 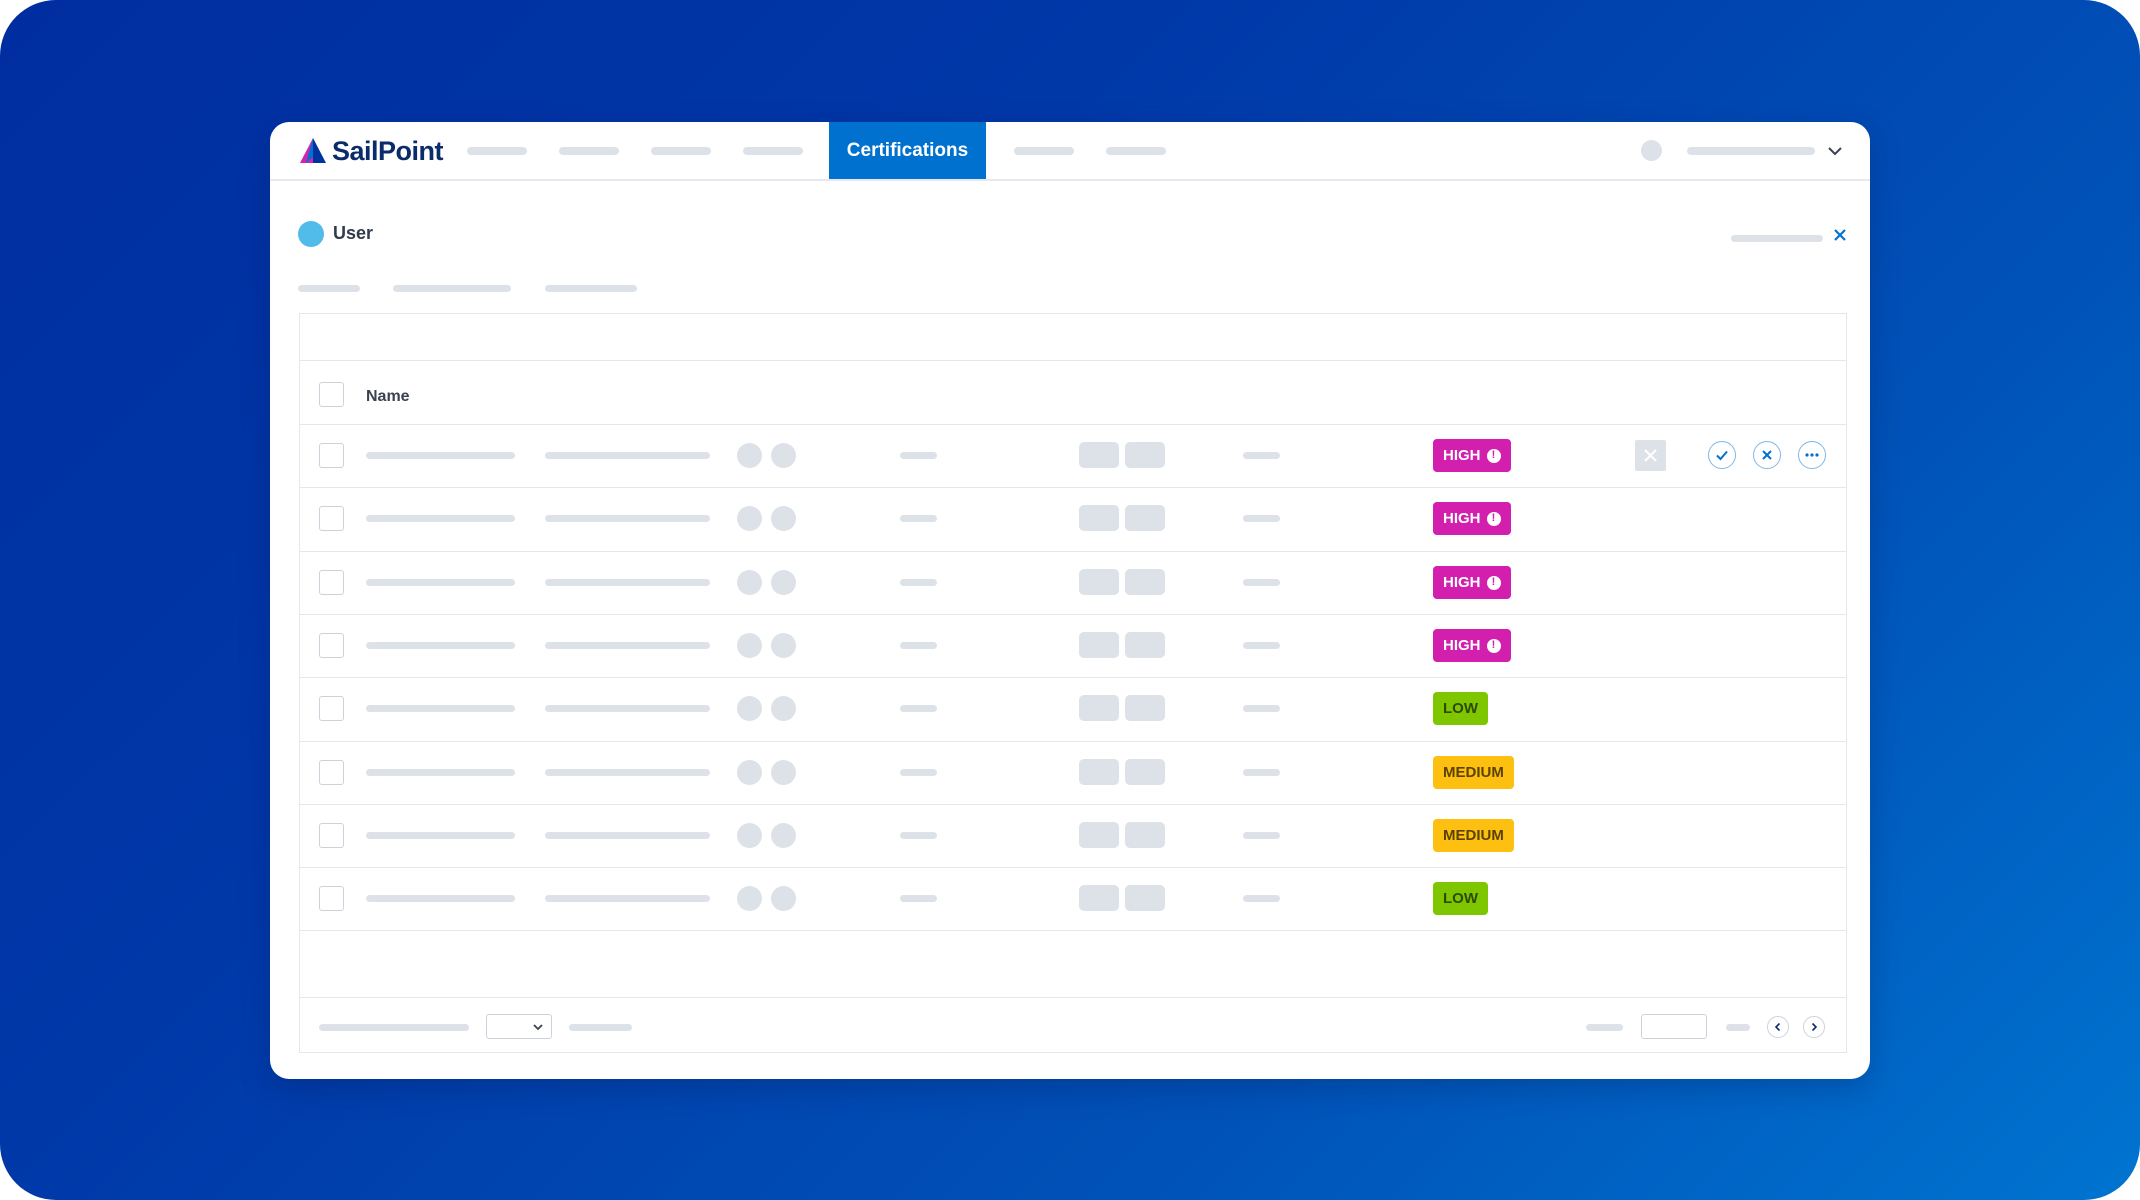 What do you see at coordinates (313, 150) in the screenshot?
I see `sailpoint-sail-icon` at bounding box center [313, 150].